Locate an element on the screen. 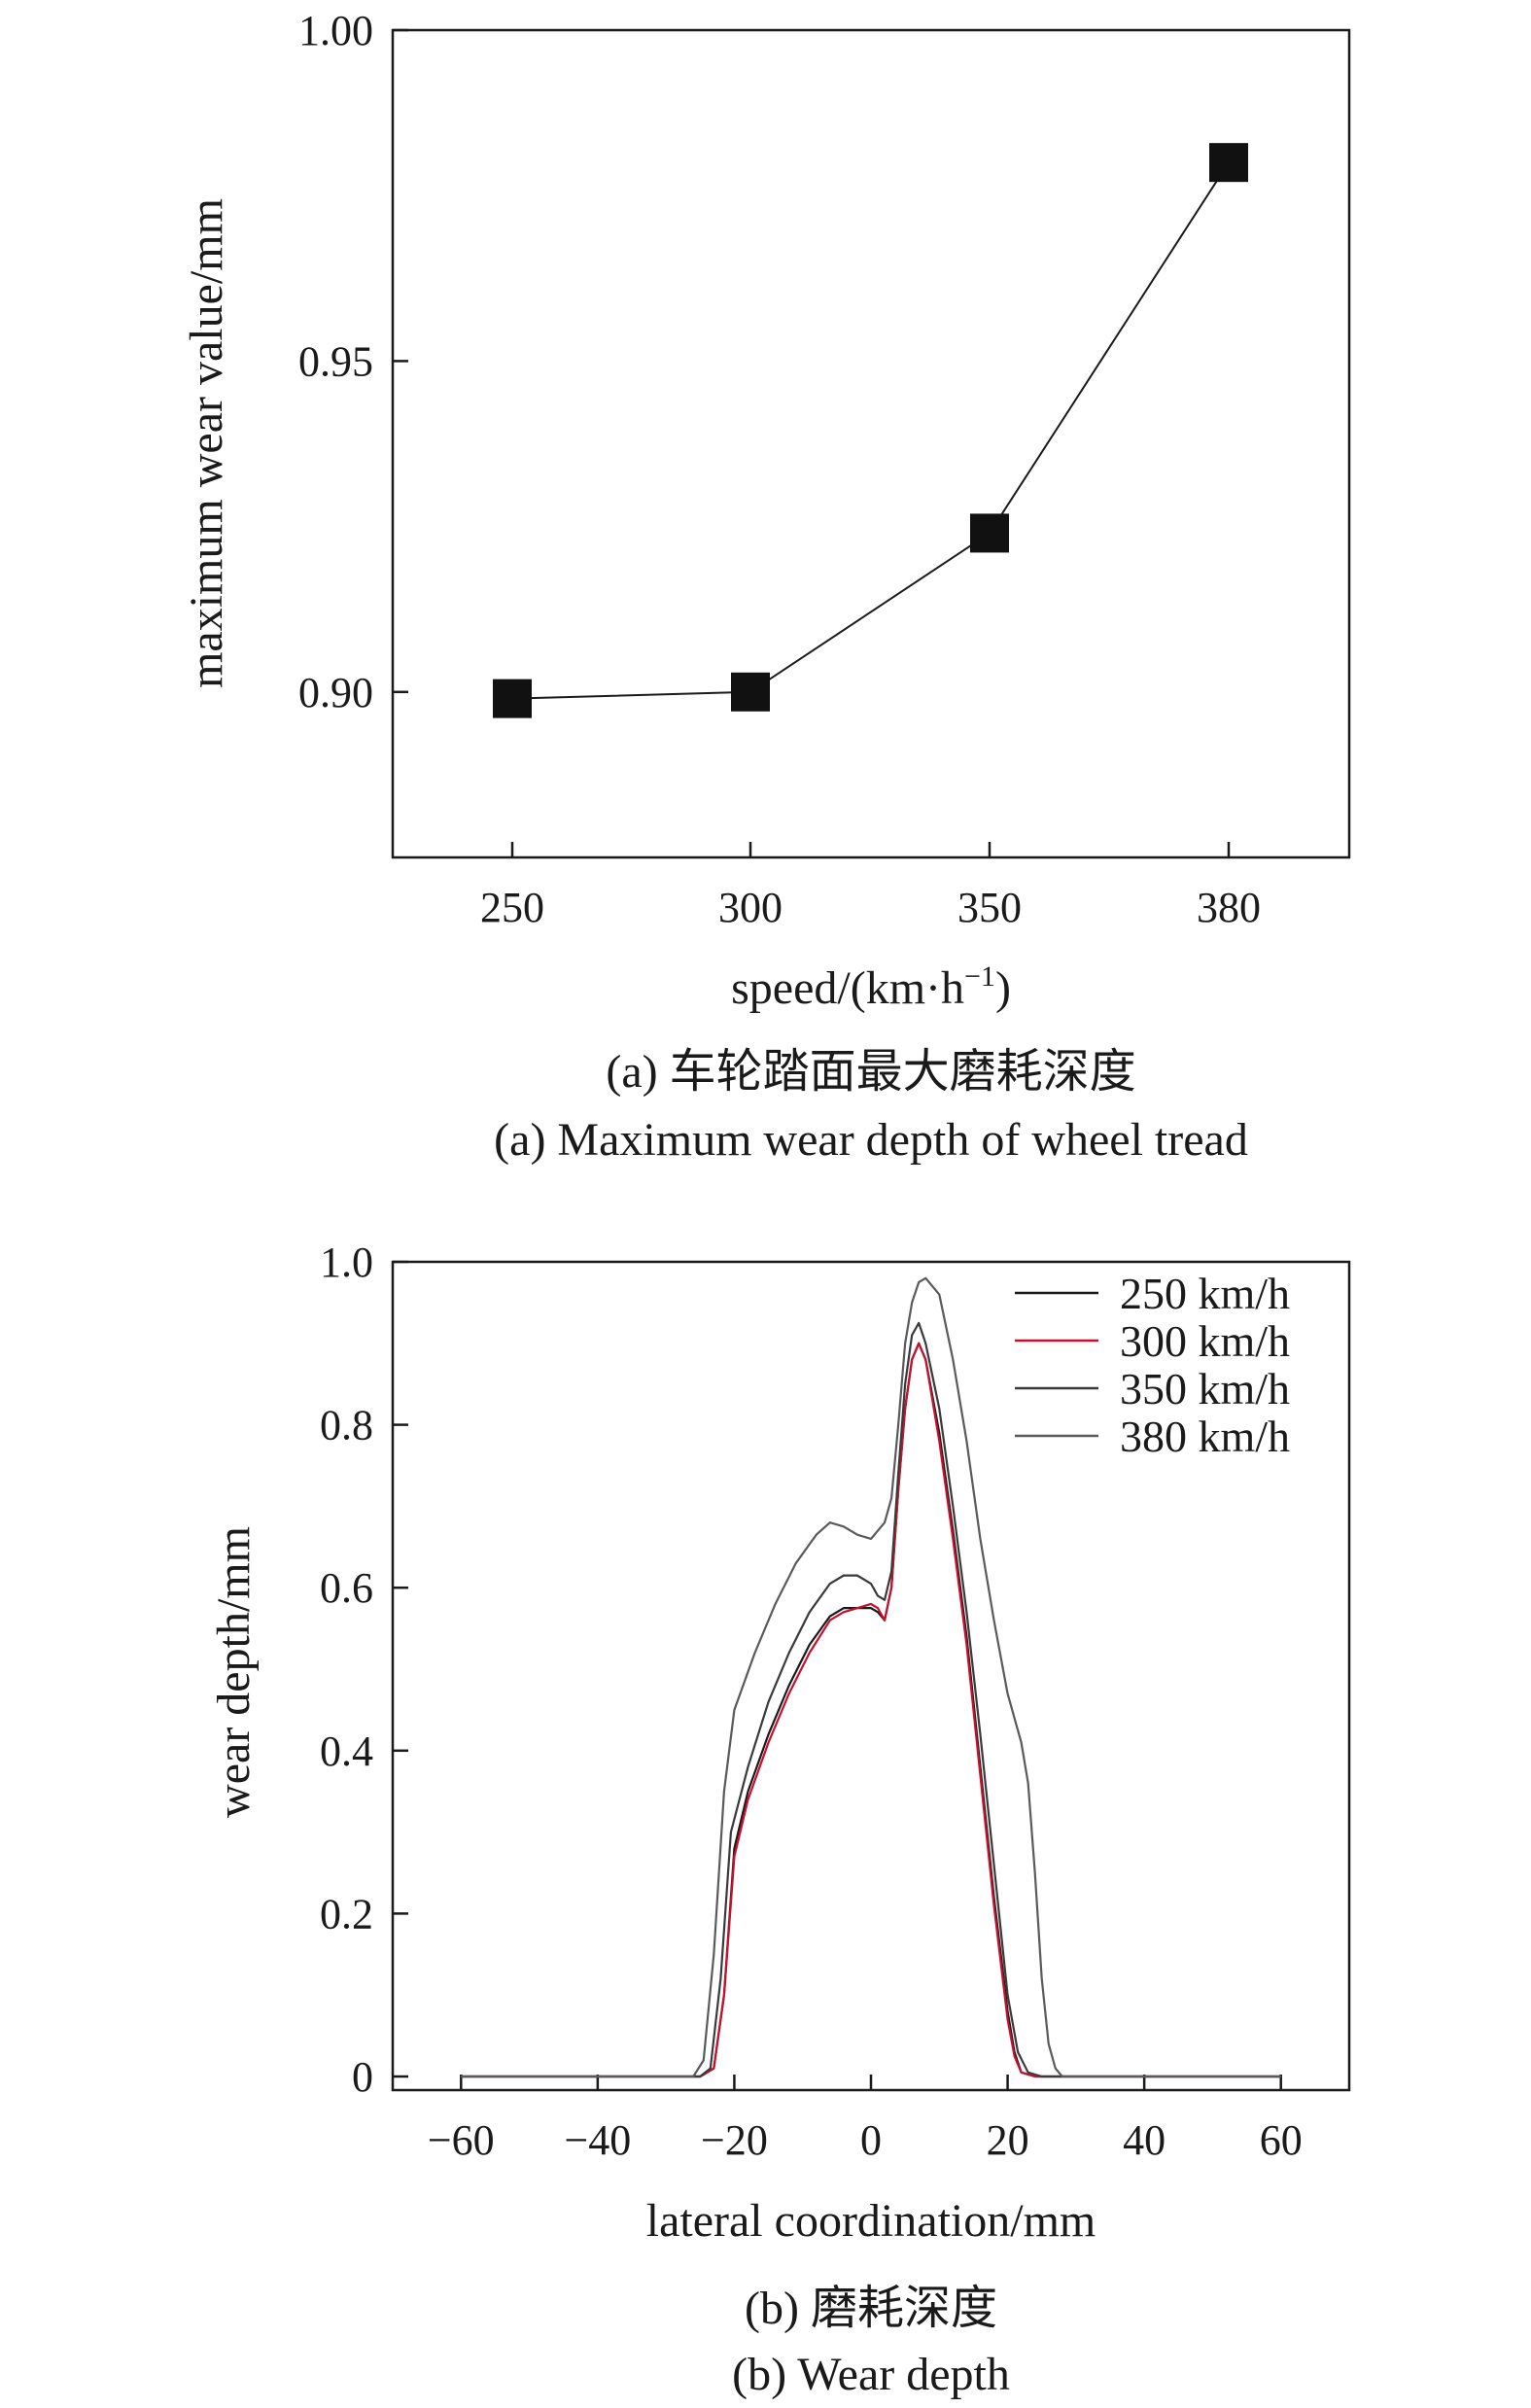 Image resolution: width=1531 pixels, height=2408 pixels. chart-a-y-tick-label: 0.90 is located at coordinates (335, 692).